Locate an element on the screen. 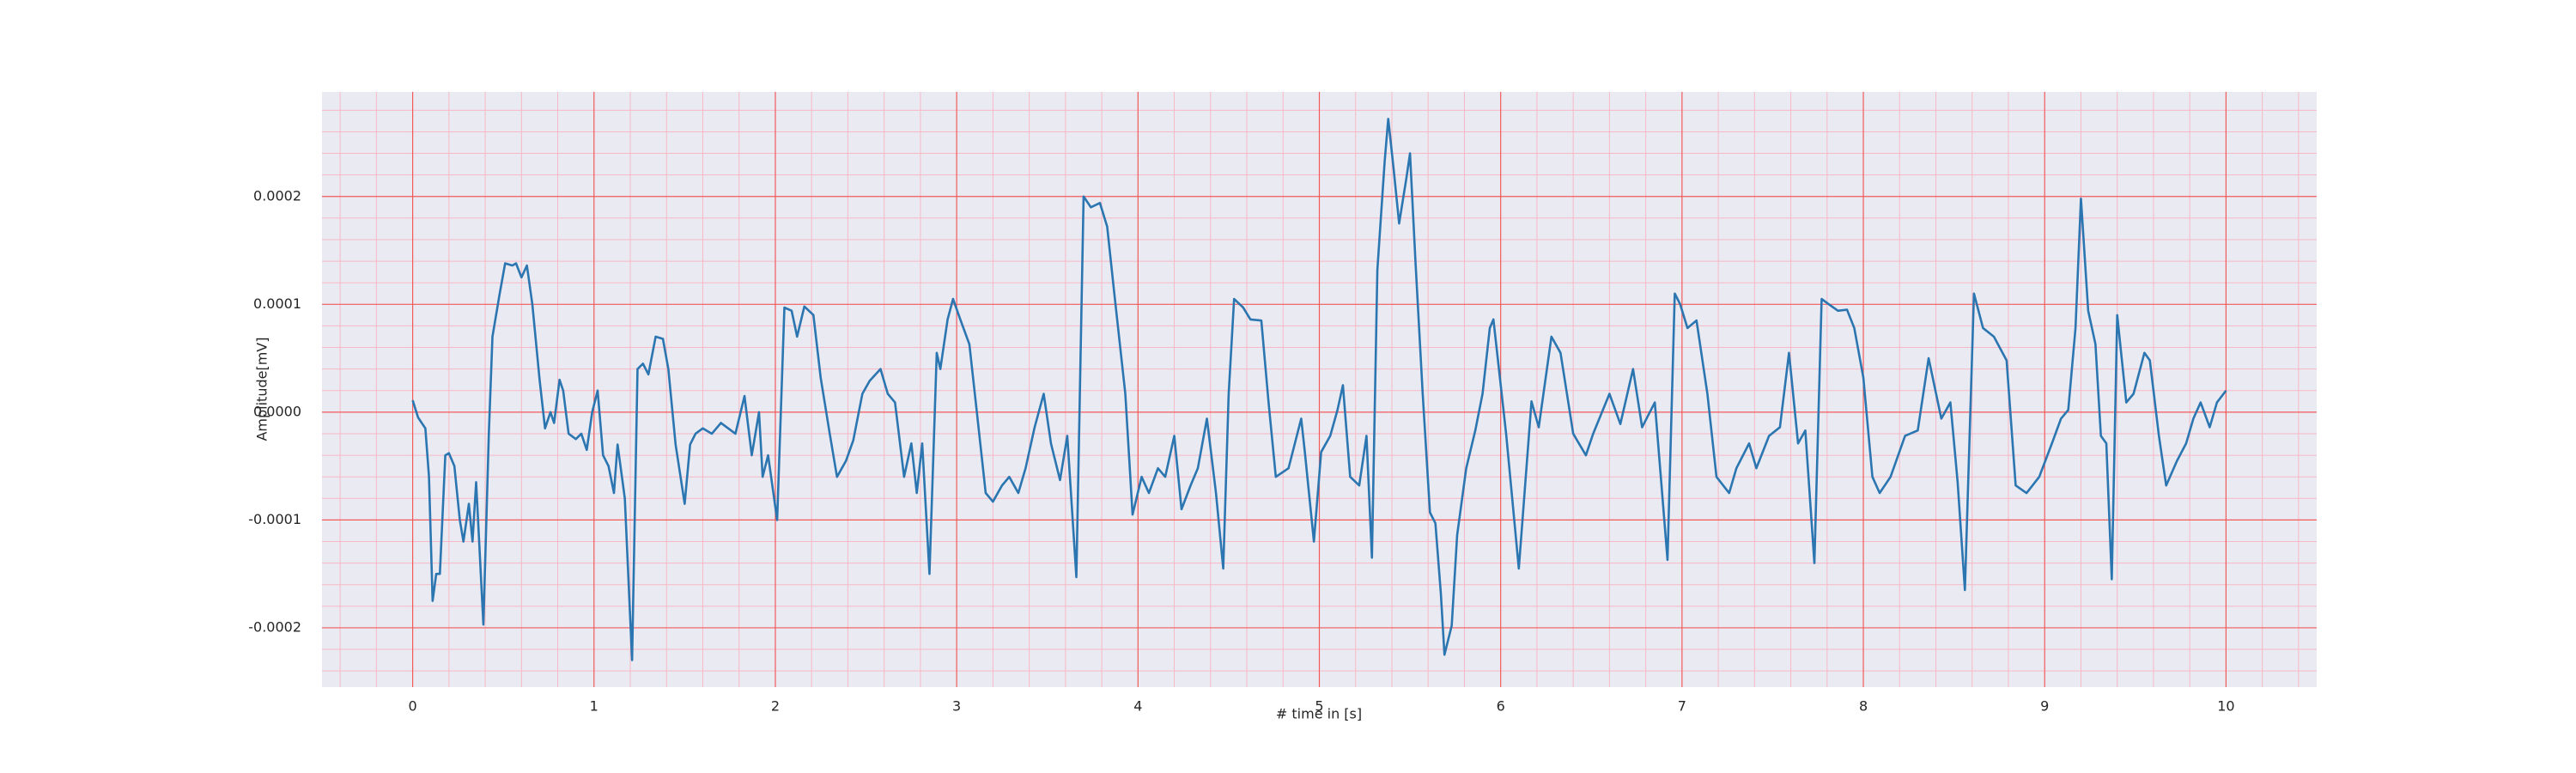  x-tick-label: 3 is located at coordinates (957, 706).